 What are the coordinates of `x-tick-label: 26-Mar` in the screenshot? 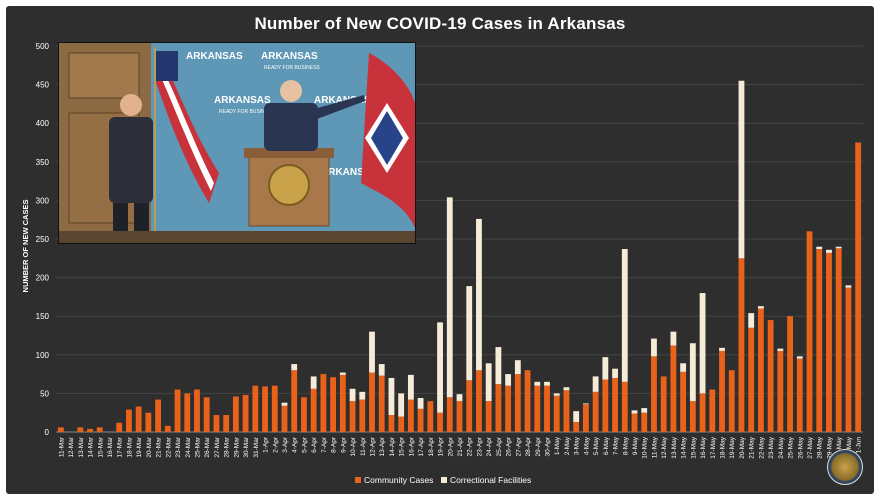 It's located at (207, 446).